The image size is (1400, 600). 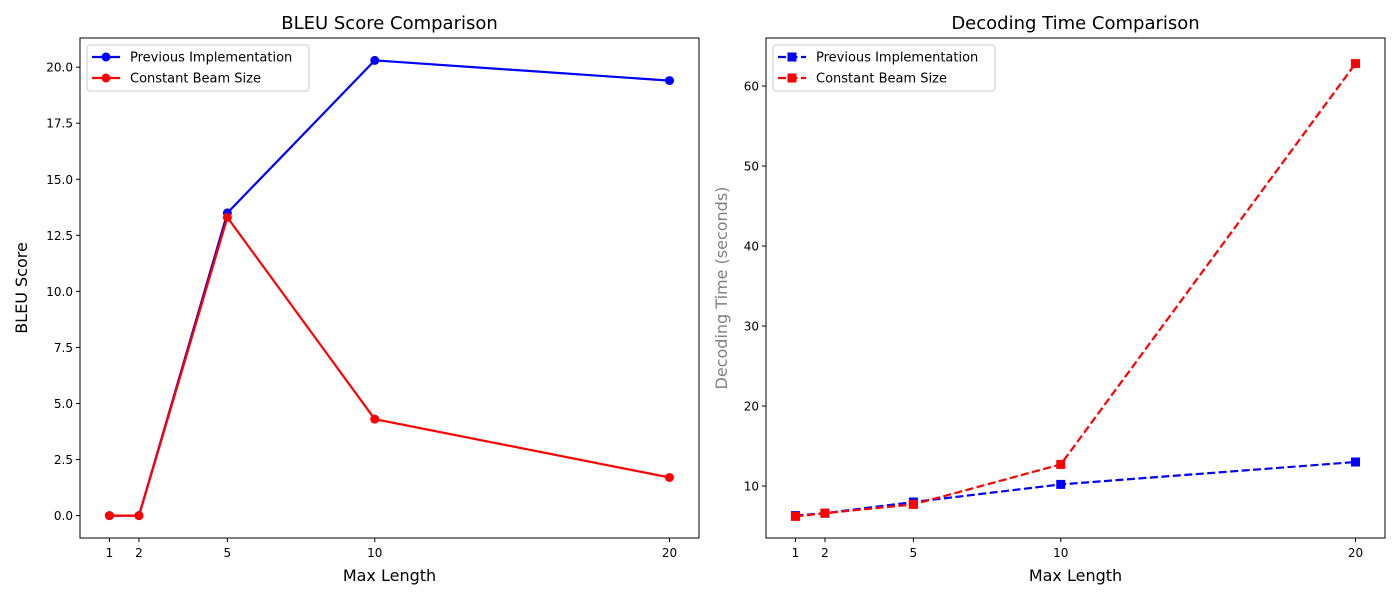 I want to click on y-tick-label: 2.5, so click(x=63, y=460).